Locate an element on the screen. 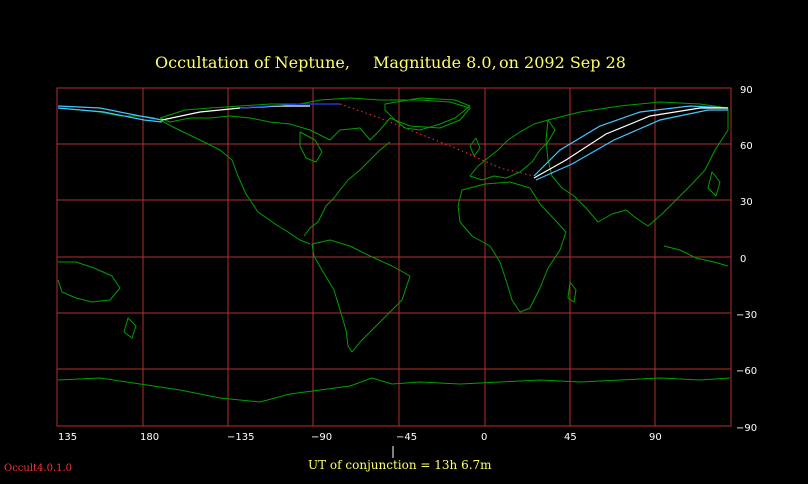  x-tick-135: 135 is located at coordinates (67, 437).